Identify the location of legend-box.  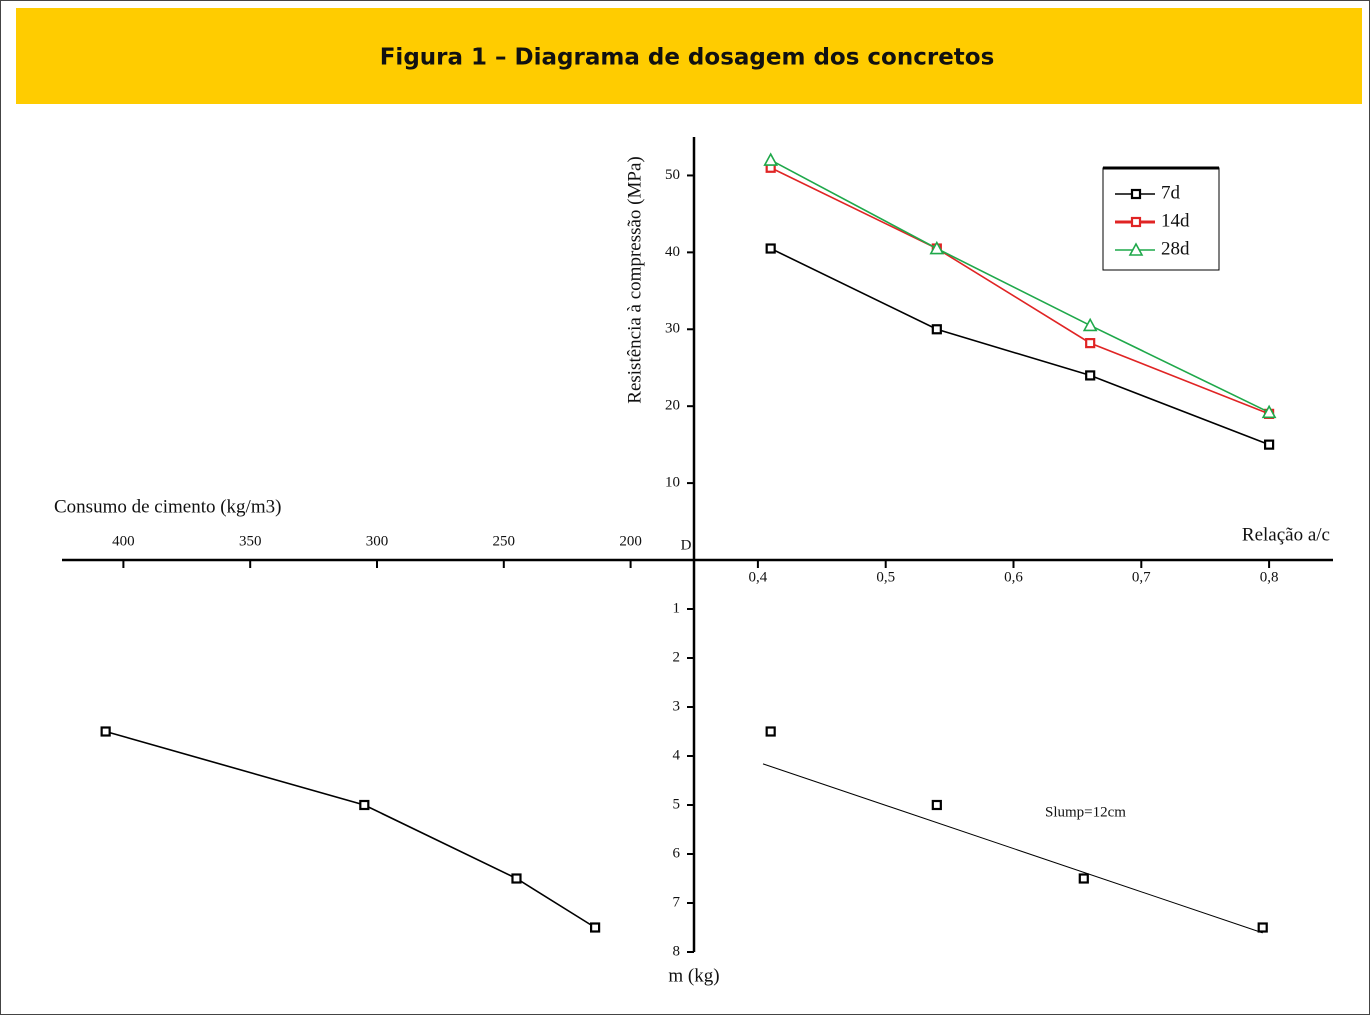
(1161, 219).